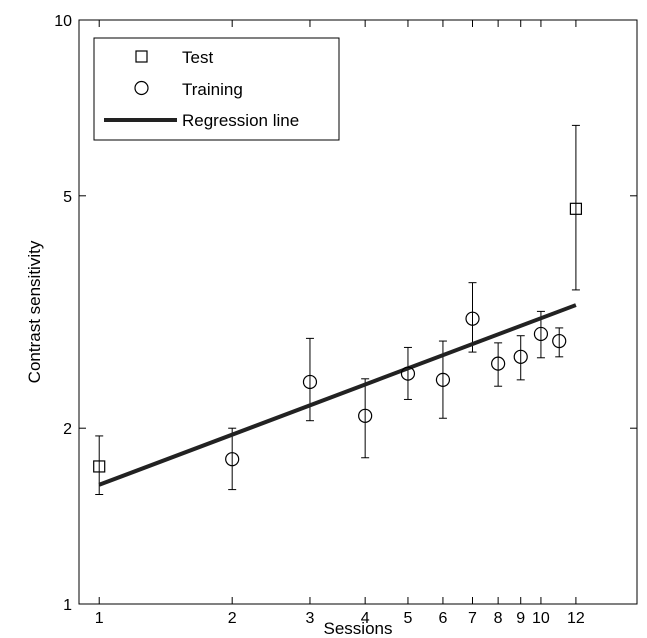 This screenshot has height=638, width=647. I want to click on legend: Test Training Regression line, so click(216, 89).